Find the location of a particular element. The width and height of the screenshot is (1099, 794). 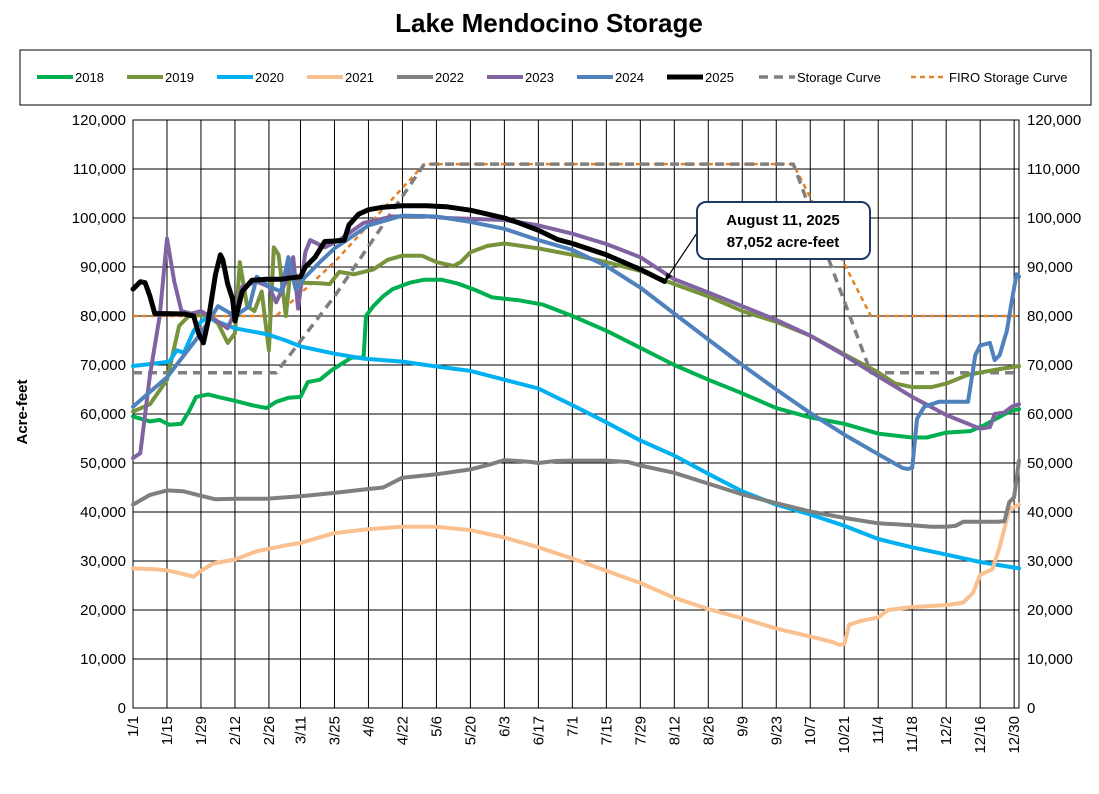

y-tick-label-left: 20,000 is located at coordinates (103, 610).